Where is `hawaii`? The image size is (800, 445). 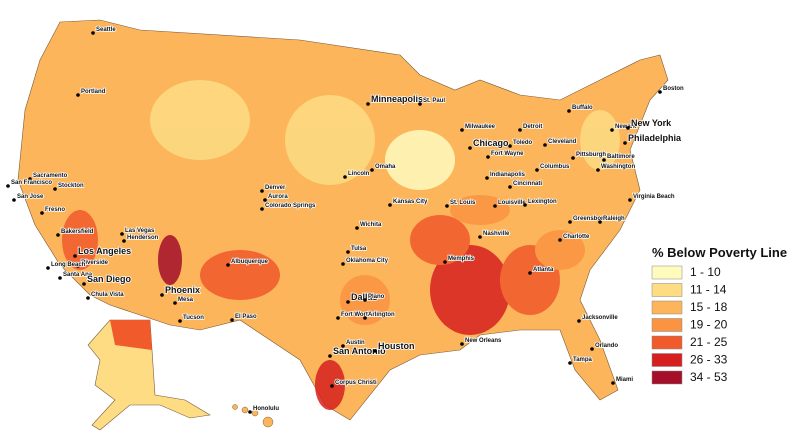 hawaii is located at coordinates (253, 416).